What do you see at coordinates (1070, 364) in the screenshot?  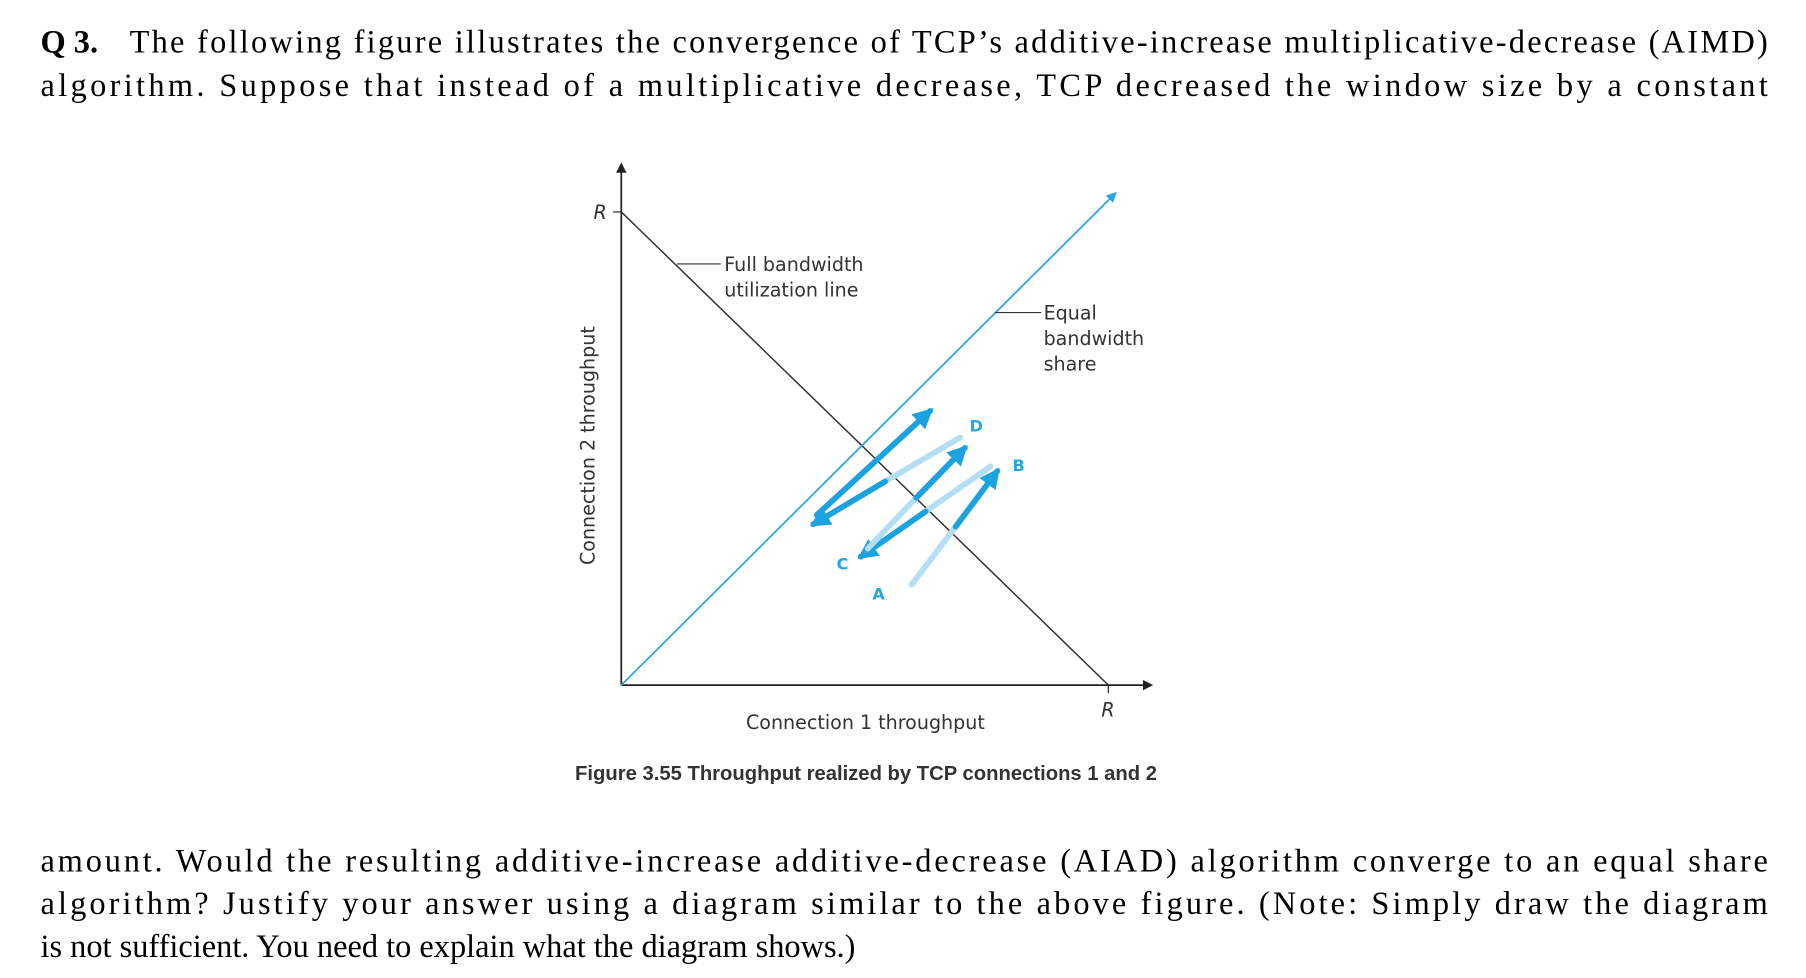 I see `label-line: share` at bounding box center [1070, 364].